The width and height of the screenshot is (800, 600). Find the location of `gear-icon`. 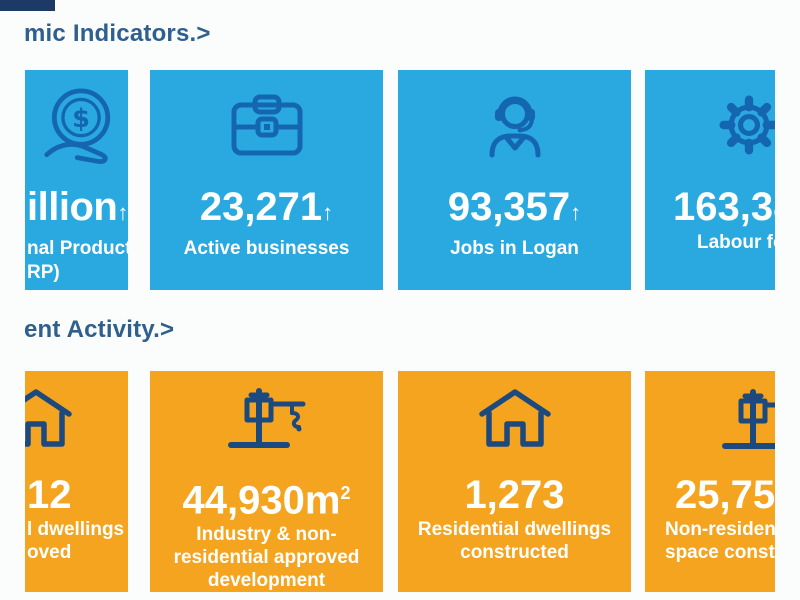

gear-icon is located at coordinates (747, 125).